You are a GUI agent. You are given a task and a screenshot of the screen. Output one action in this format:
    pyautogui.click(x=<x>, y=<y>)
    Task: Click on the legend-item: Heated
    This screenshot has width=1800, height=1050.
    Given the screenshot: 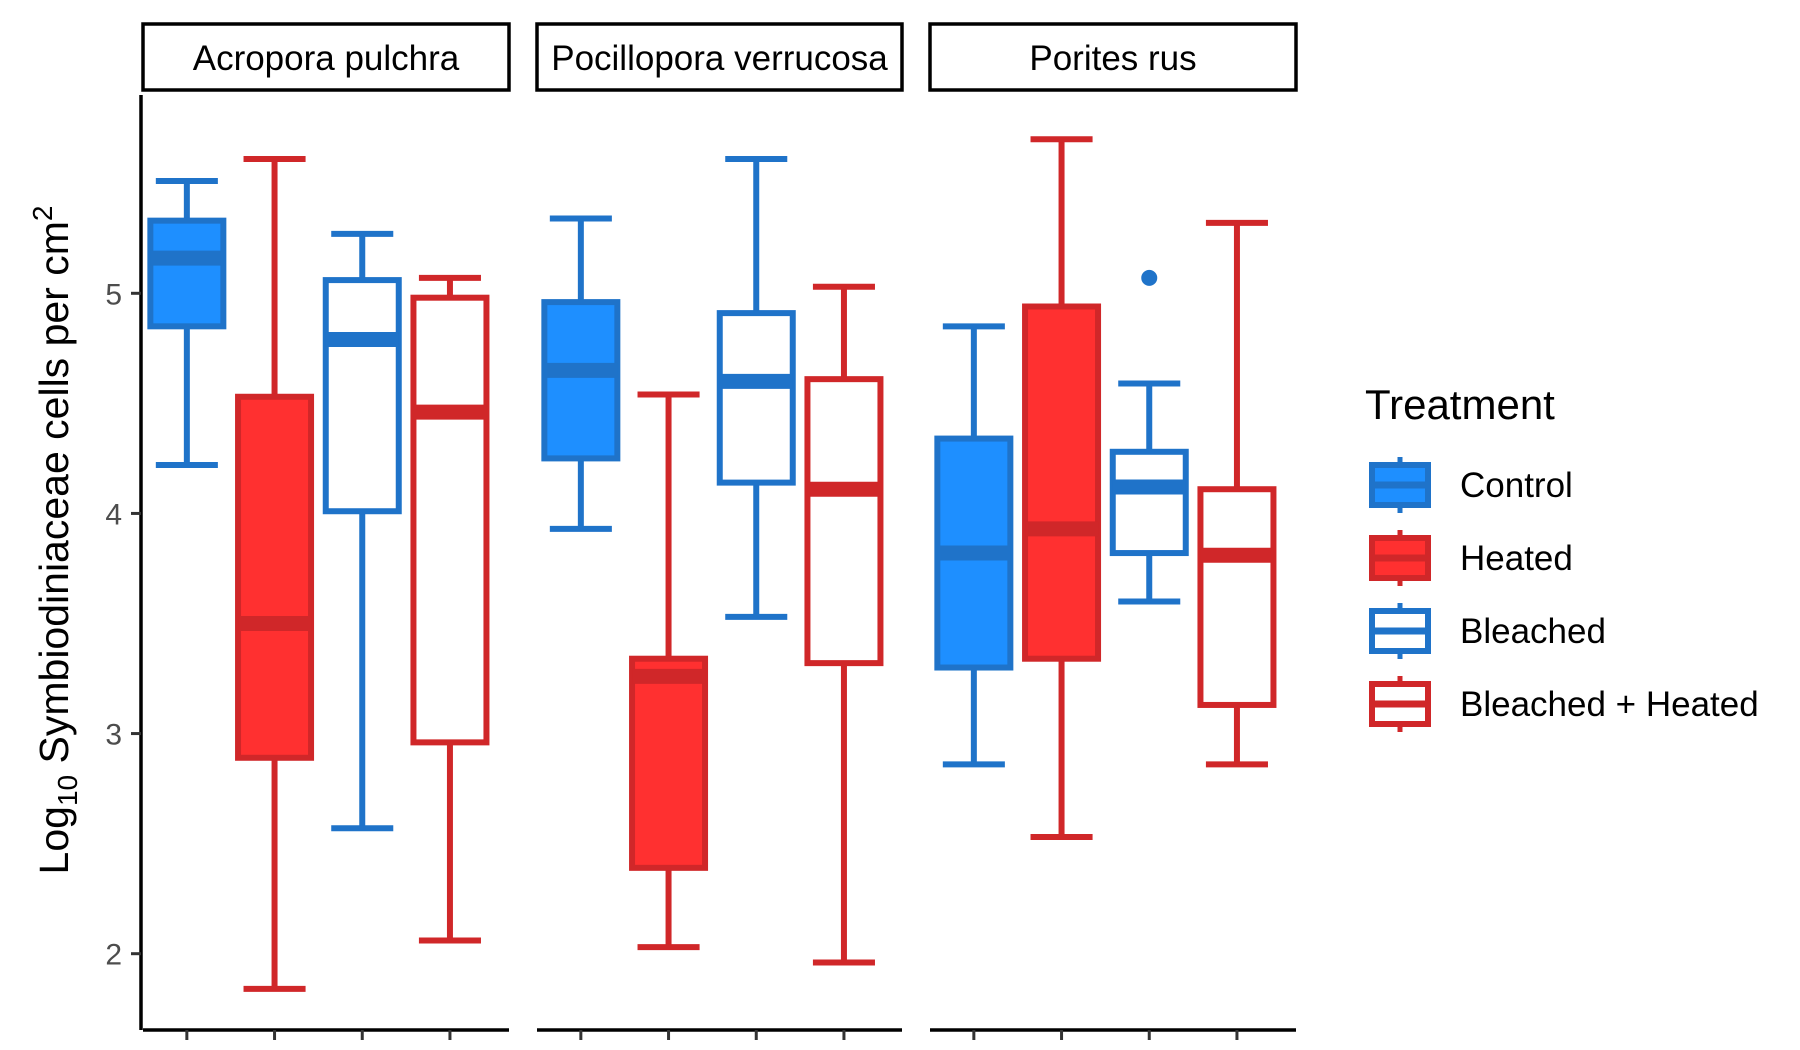 What is the action you would take?
    pyautogui.click(x=1471, y=558)
    